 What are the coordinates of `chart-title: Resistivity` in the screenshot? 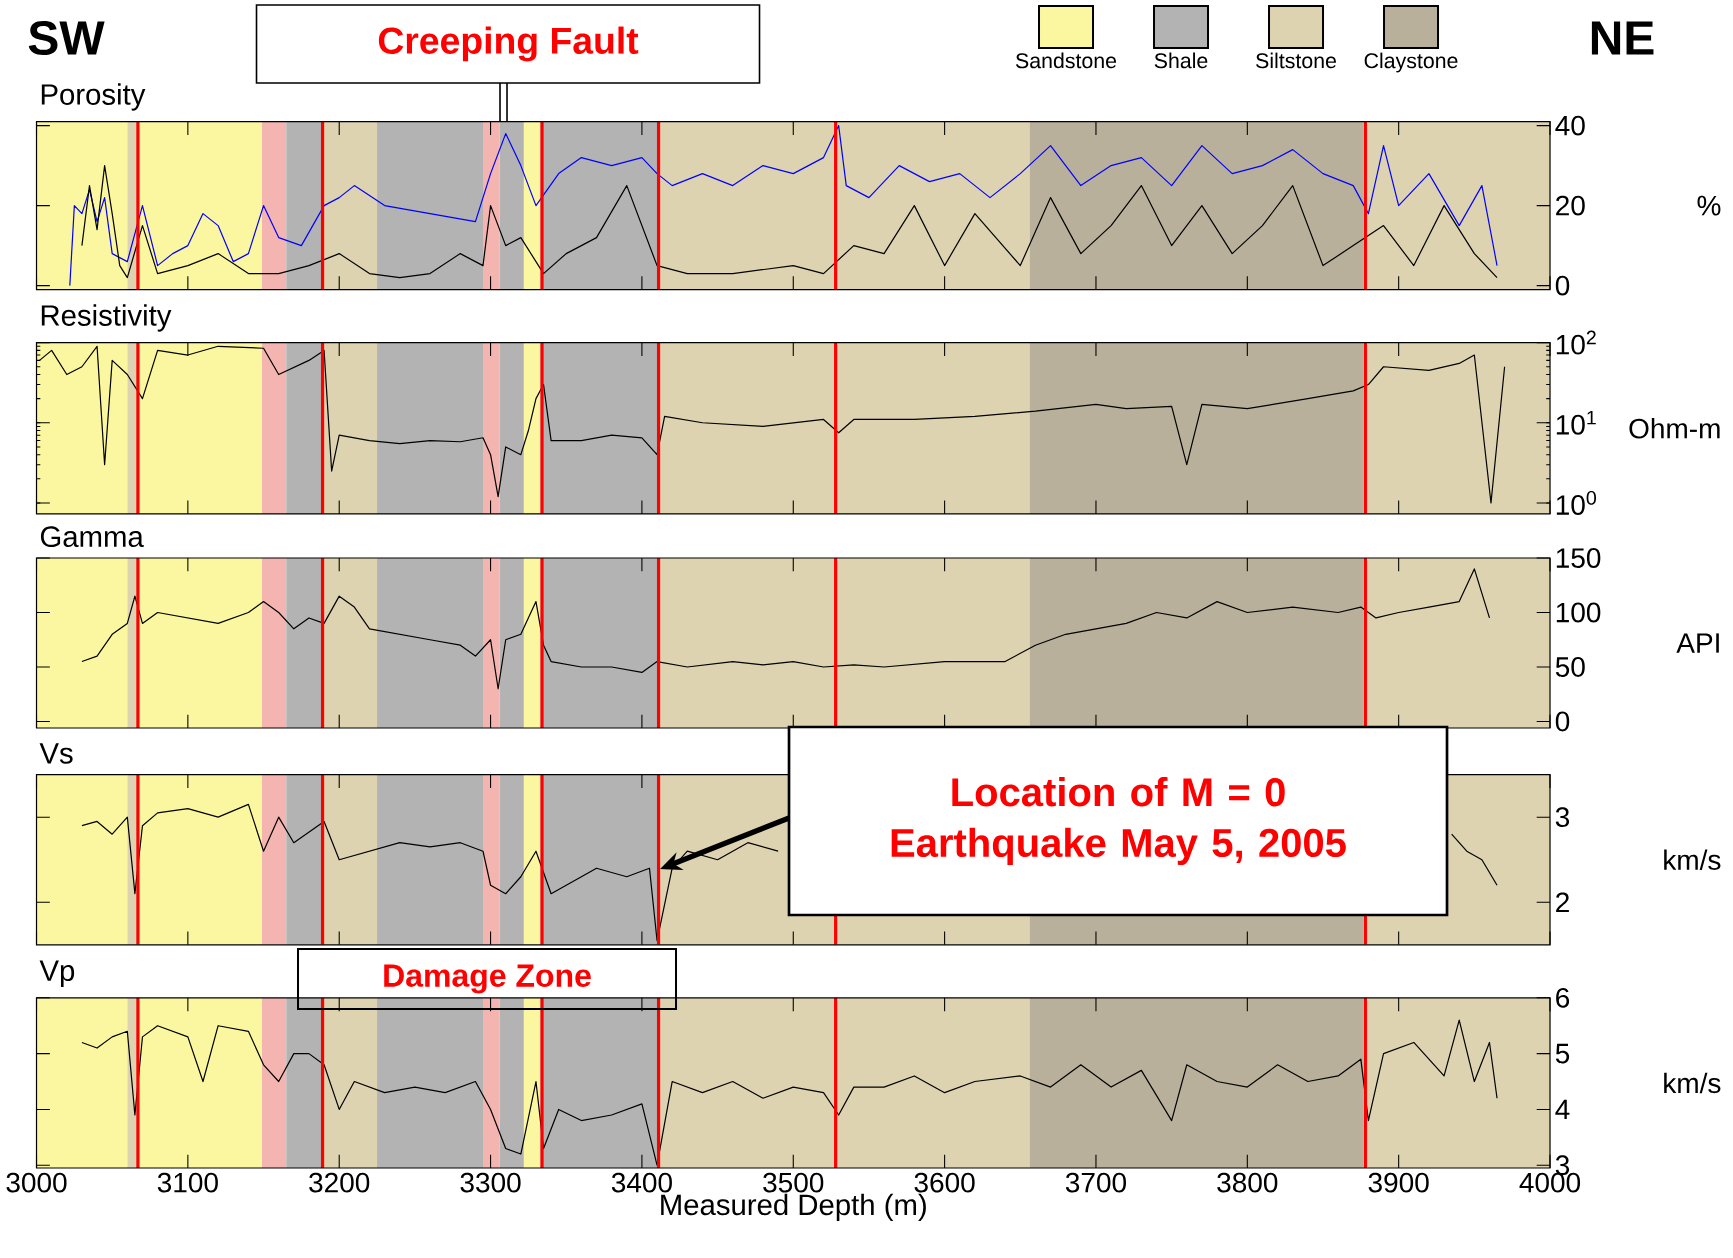 It's located at (106, 318).